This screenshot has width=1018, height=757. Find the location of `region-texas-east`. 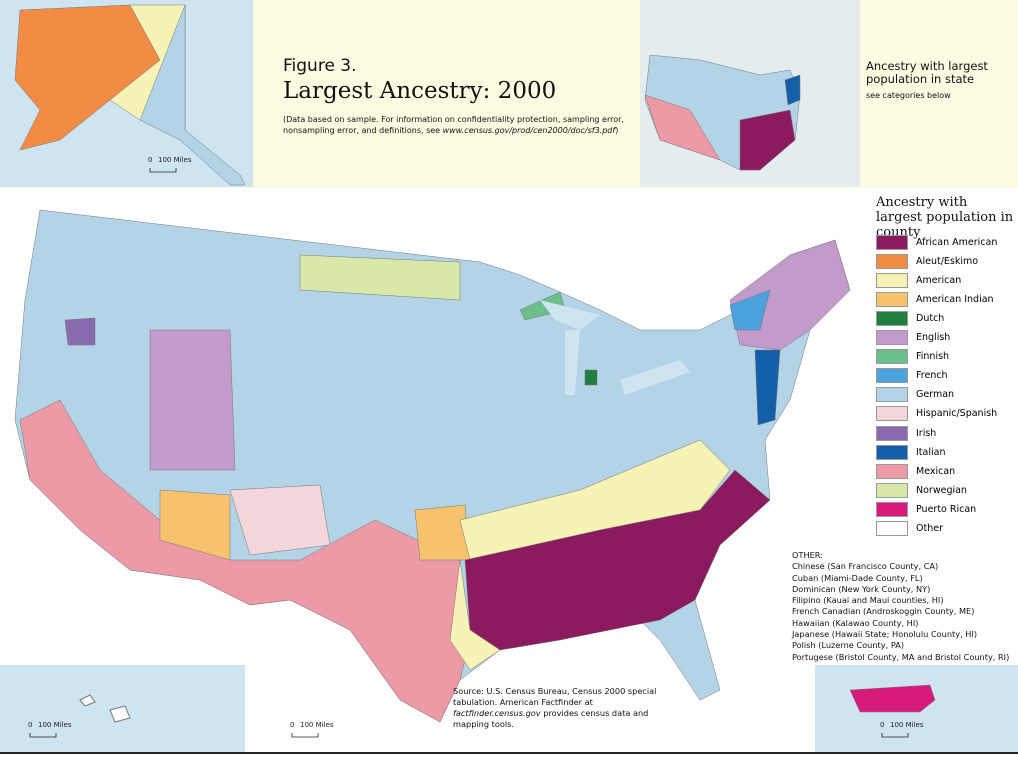

region-texas-east is located at coordinates (475, 615).